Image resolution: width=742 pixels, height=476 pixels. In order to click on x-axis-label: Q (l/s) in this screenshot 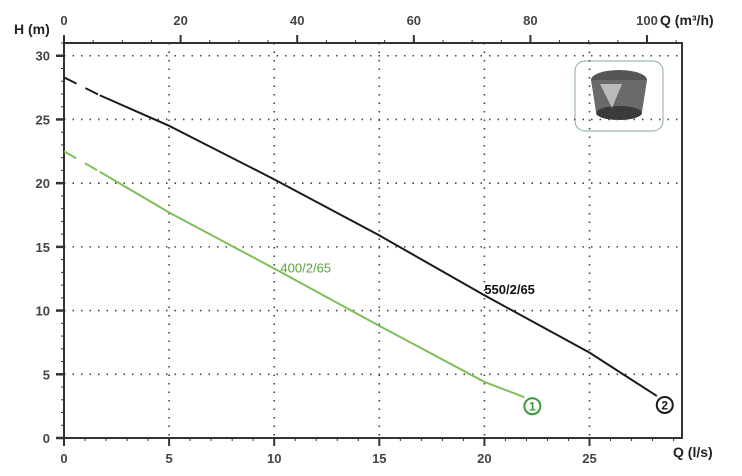, I will do `click(693, 452)`.